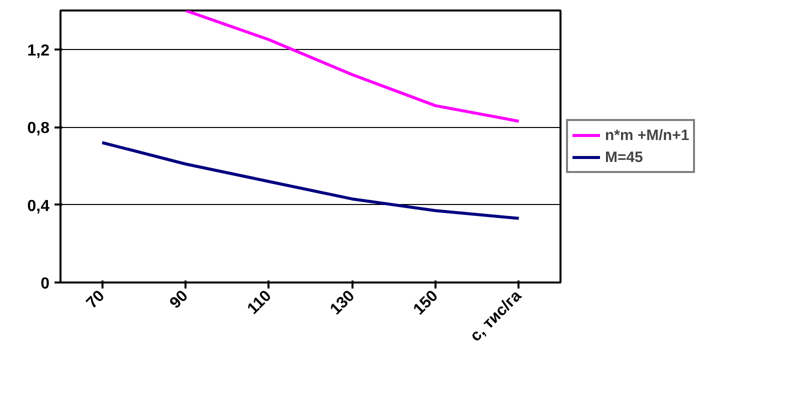  What do you see at coordinates (426, 302) in the screenshot?
I see `x-tick-label: 150` at bounding box center [426, 302].